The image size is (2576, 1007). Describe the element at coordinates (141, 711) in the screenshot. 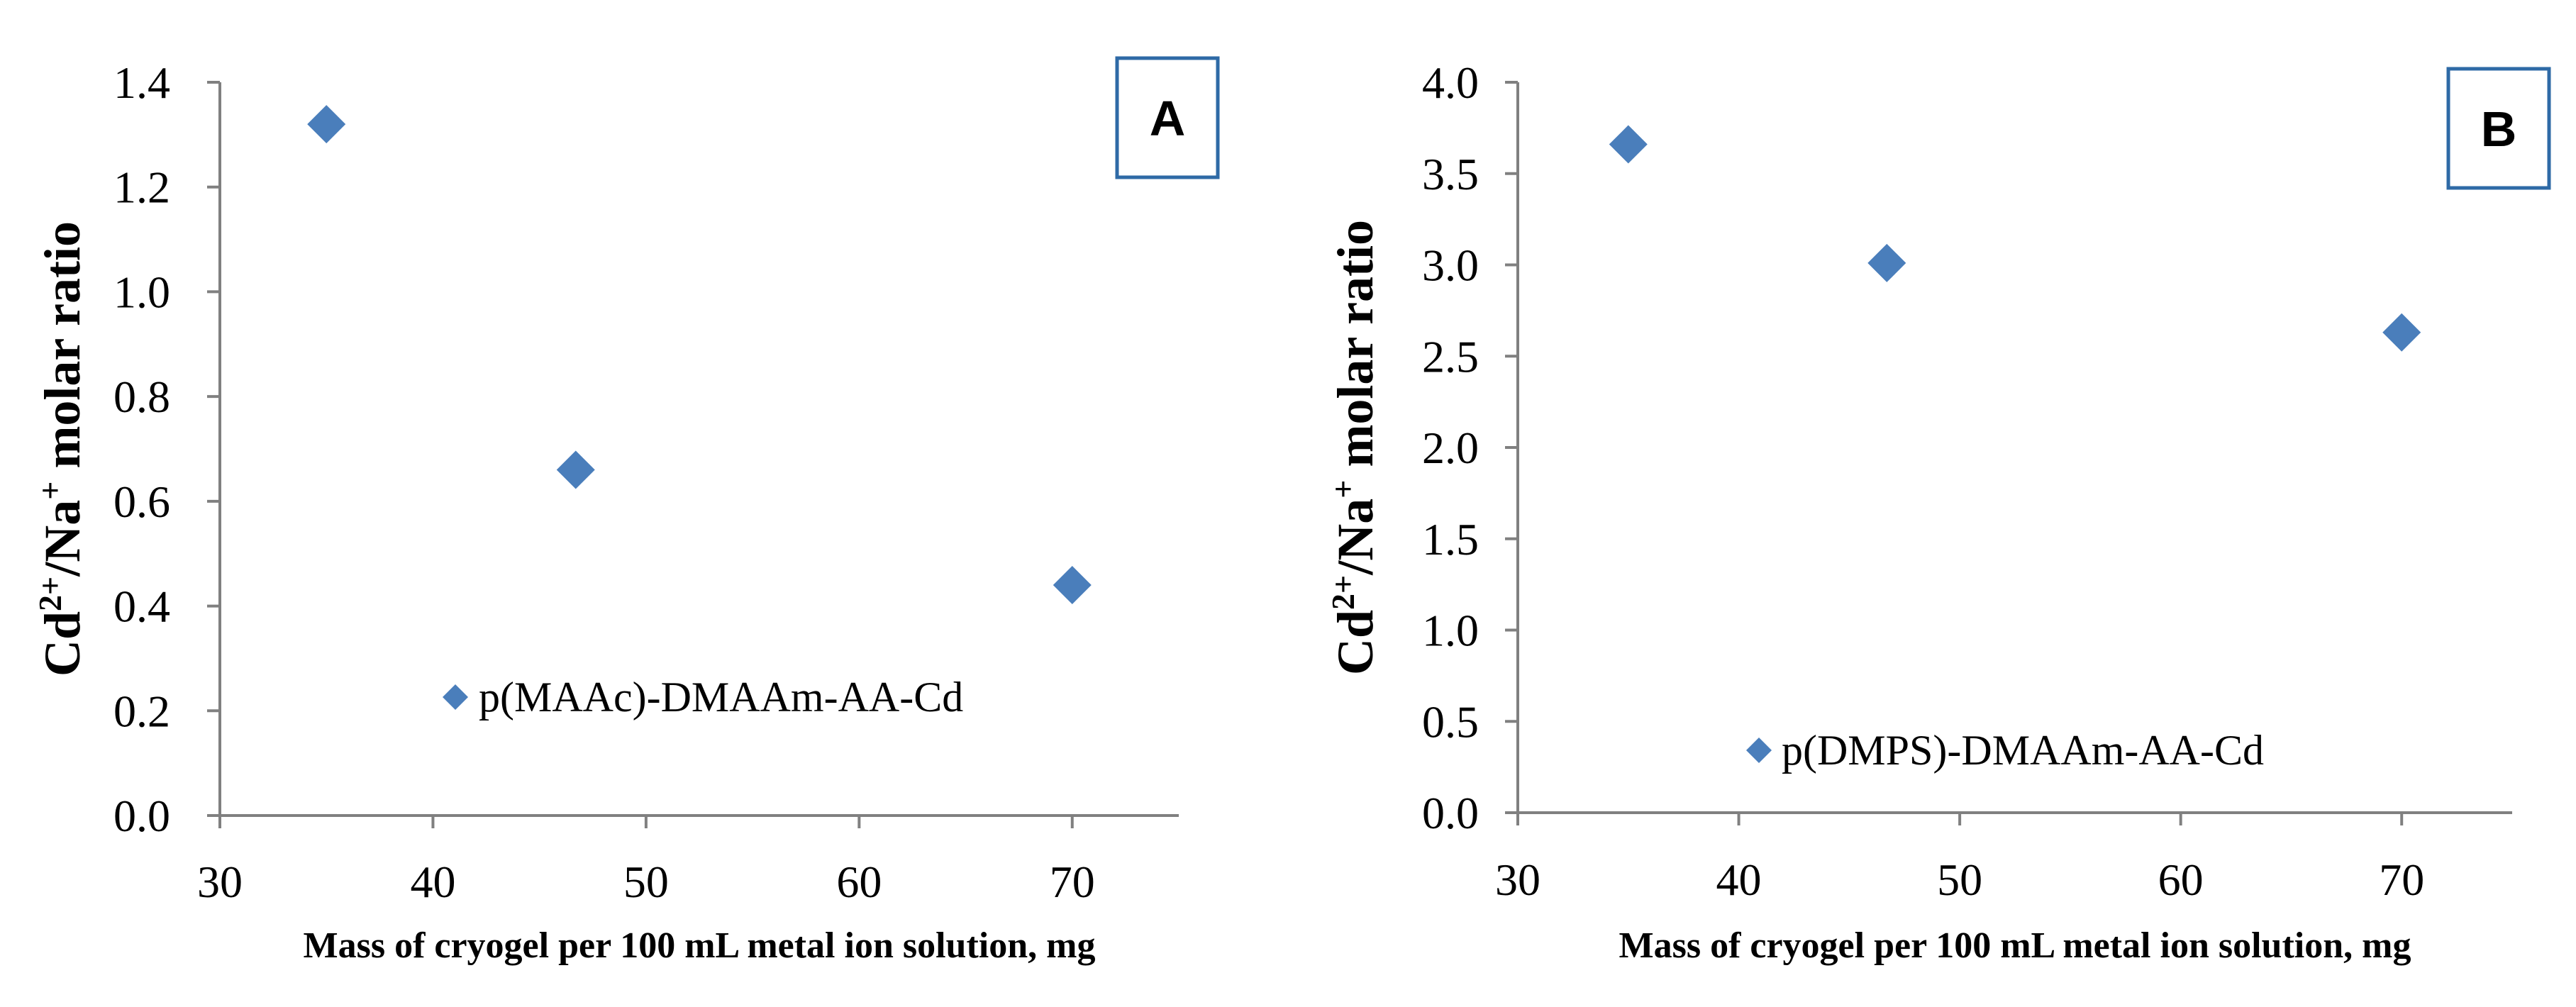

I see `y-tick-label: 0.2` at that location.